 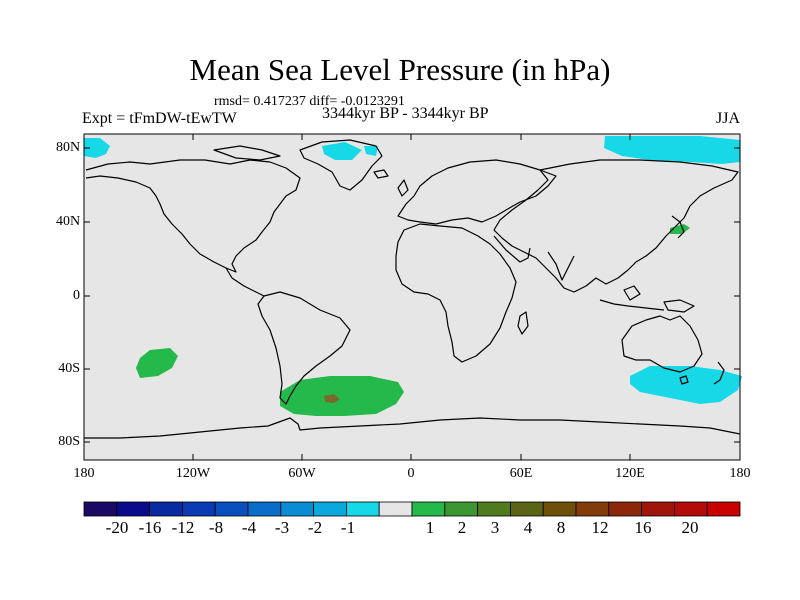 I want to click on colorbar-label: 3, so click(x=495, y=527).